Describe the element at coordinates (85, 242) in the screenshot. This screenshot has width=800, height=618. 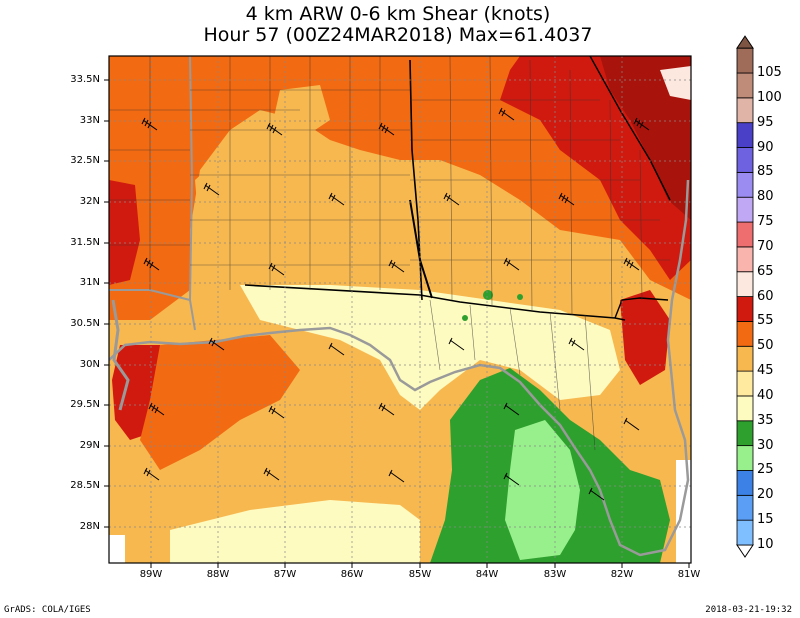
I see `lat-label: 31.5N` at that location.